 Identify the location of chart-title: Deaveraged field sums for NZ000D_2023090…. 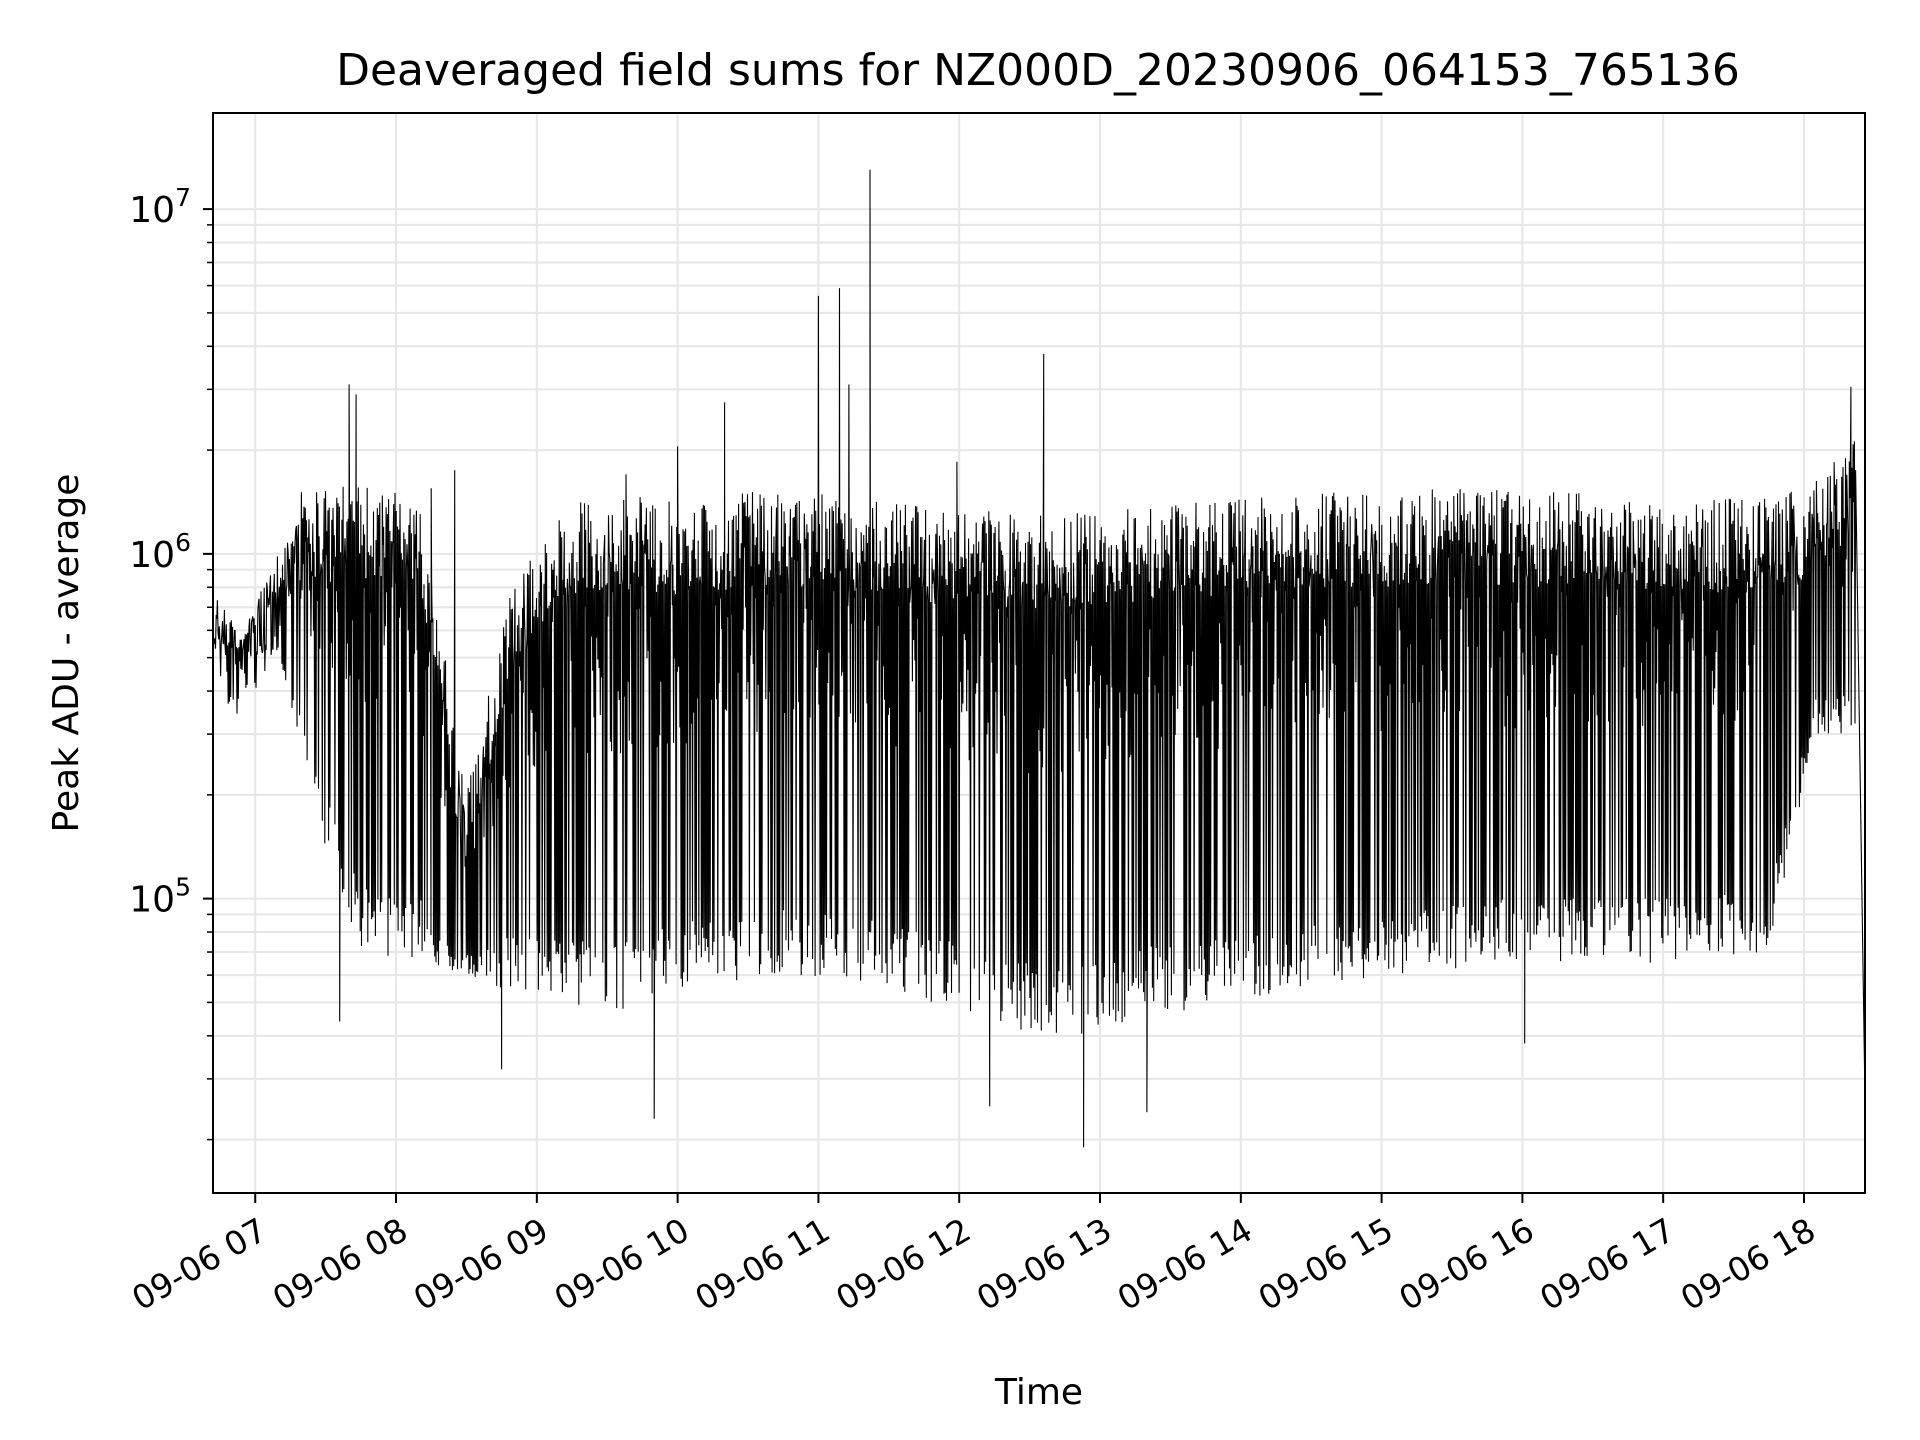
(1038, 70).